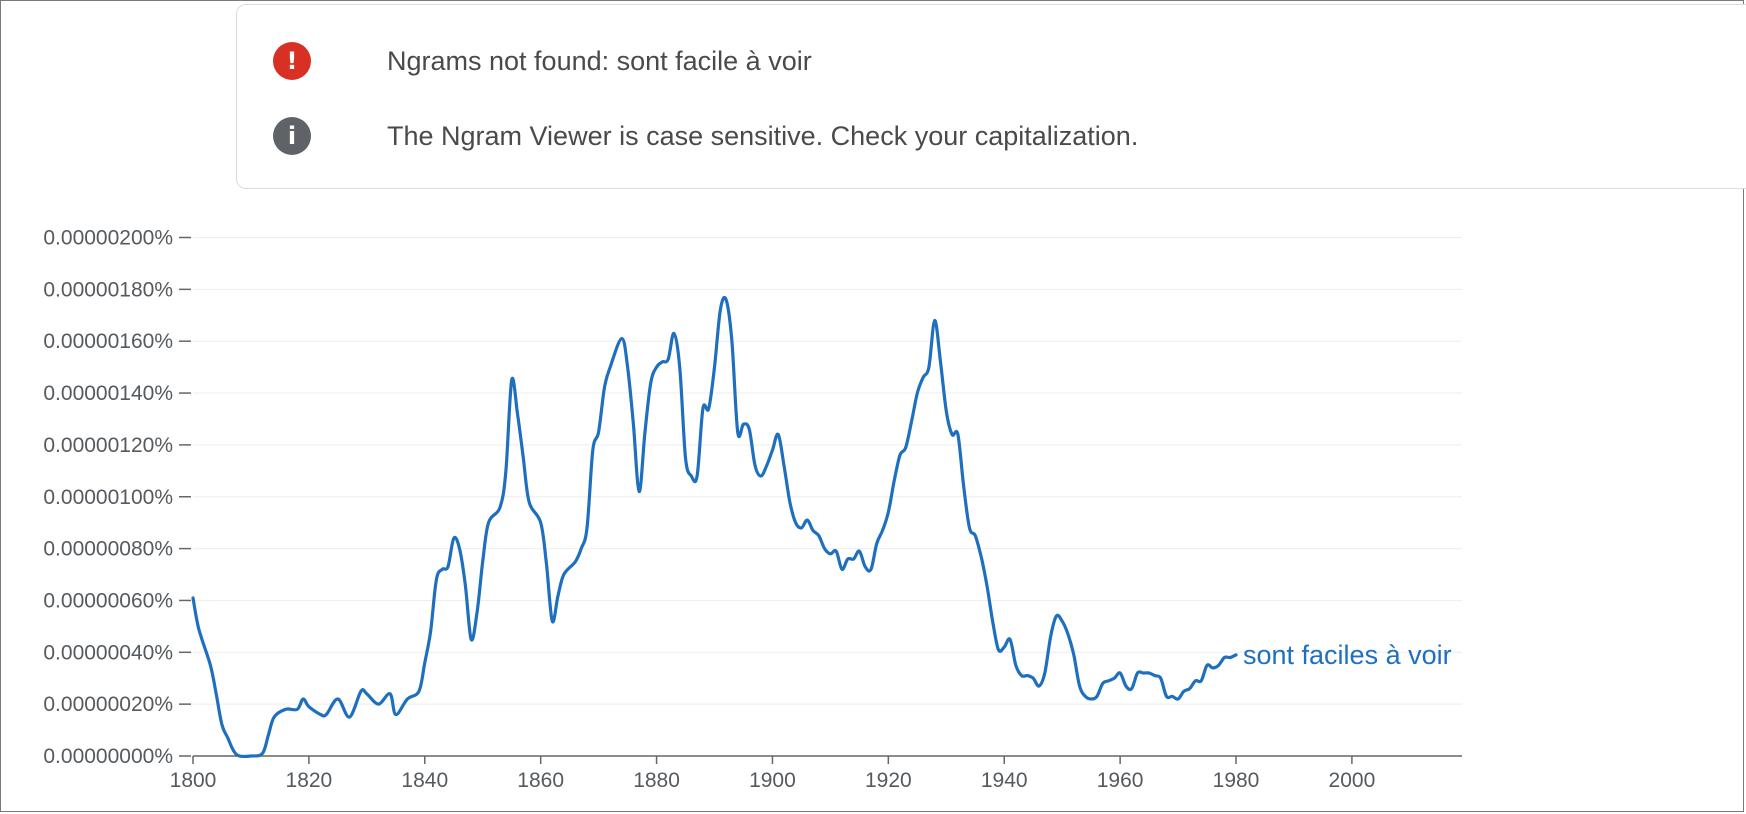  I want to click on error-icon: !, so click(292, 61).